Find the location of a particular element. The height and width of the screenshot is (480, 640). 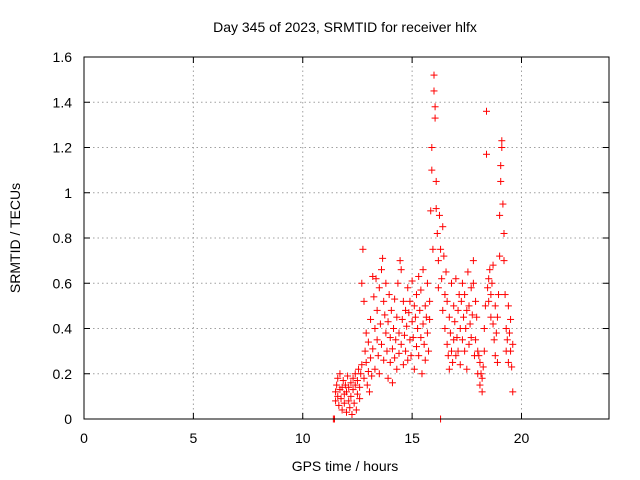

y-tick-label: 0 is located at coordinates (68, 419).